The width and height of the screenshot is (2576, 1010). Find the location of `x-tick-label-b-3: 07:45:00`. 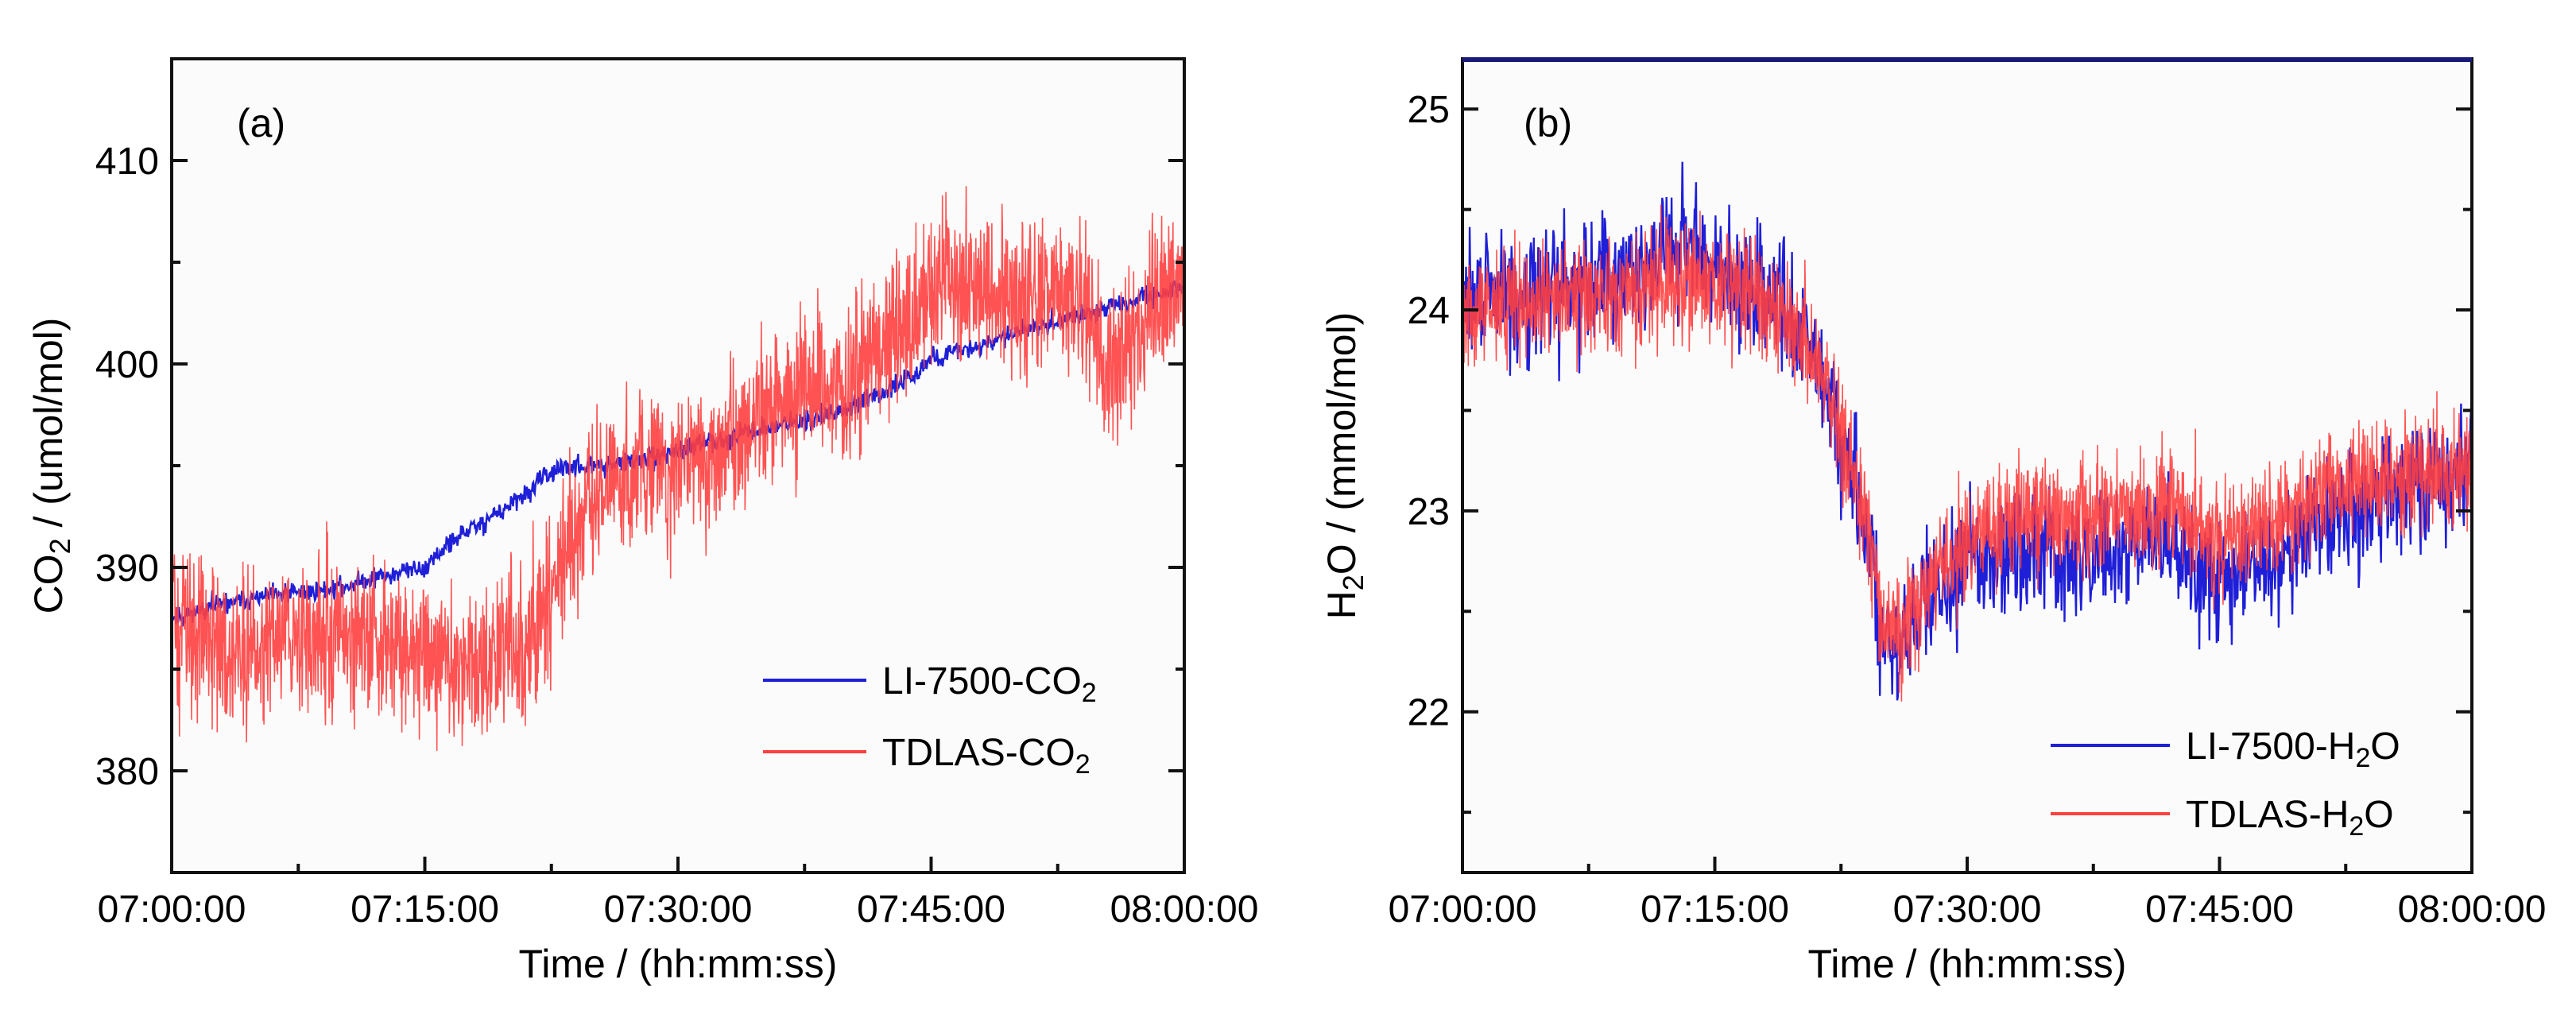

x-tick-label-b-3: 07:45:00 is located at coordinates (2219, 909).